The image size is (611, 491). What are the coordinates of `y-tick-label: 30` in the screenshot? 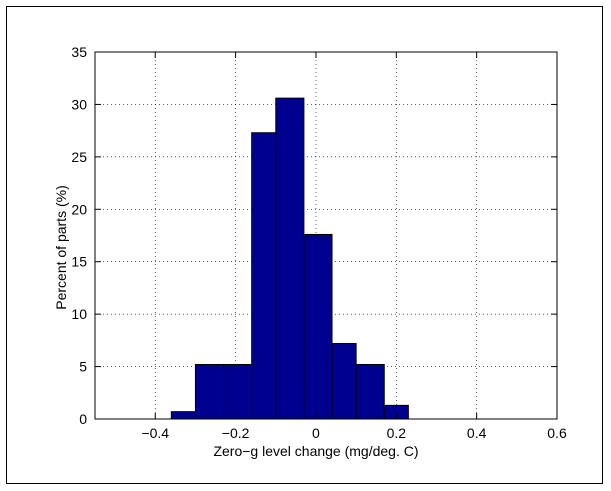 It's located at (79, 104).